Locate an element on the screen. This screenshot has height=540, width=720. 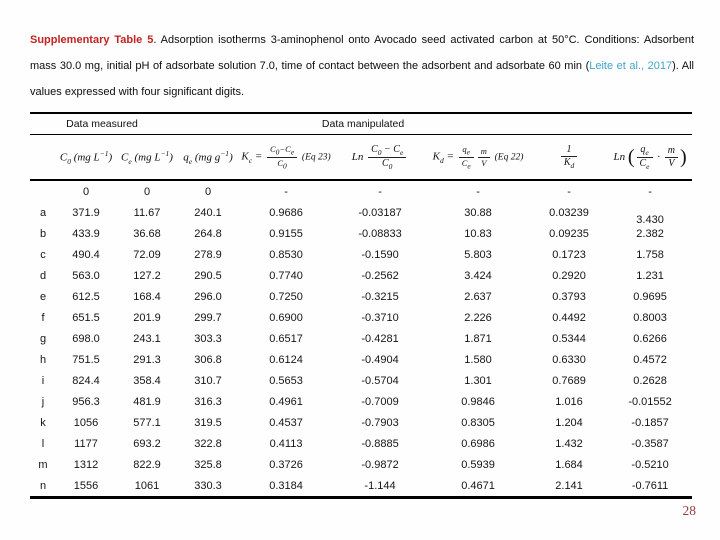
cell: 10.83 is located at coordinates (478, 233).